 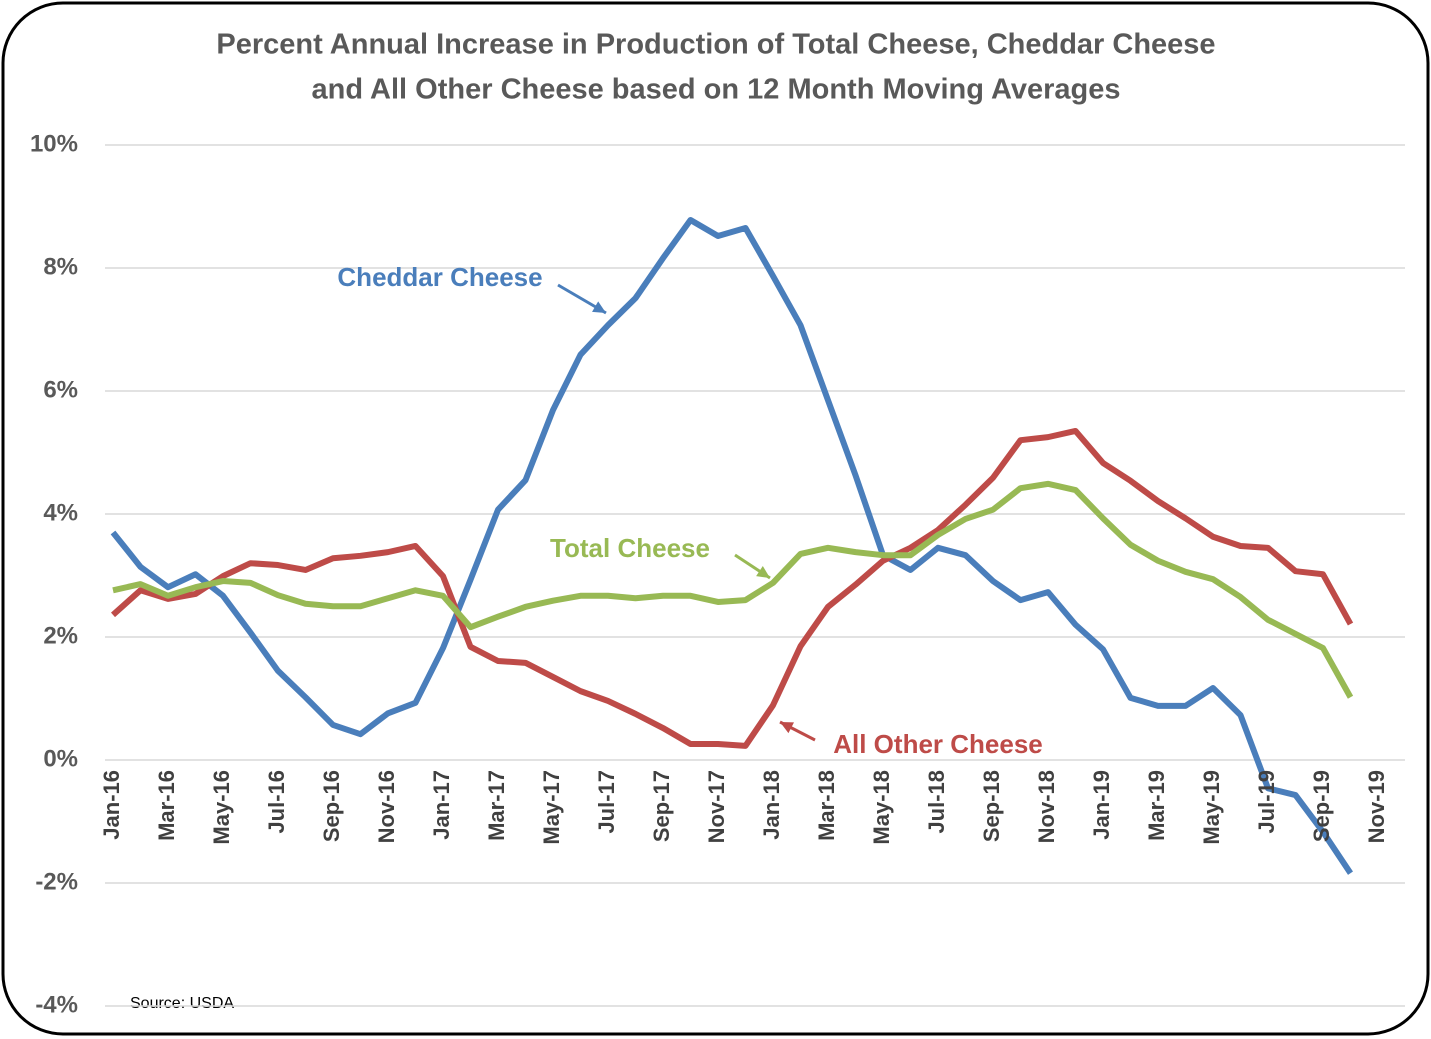 What do you see at coordinates (881, 807) in the screenshot?
I see `x-tick-label: May-18` at bounding box center [881, 807].